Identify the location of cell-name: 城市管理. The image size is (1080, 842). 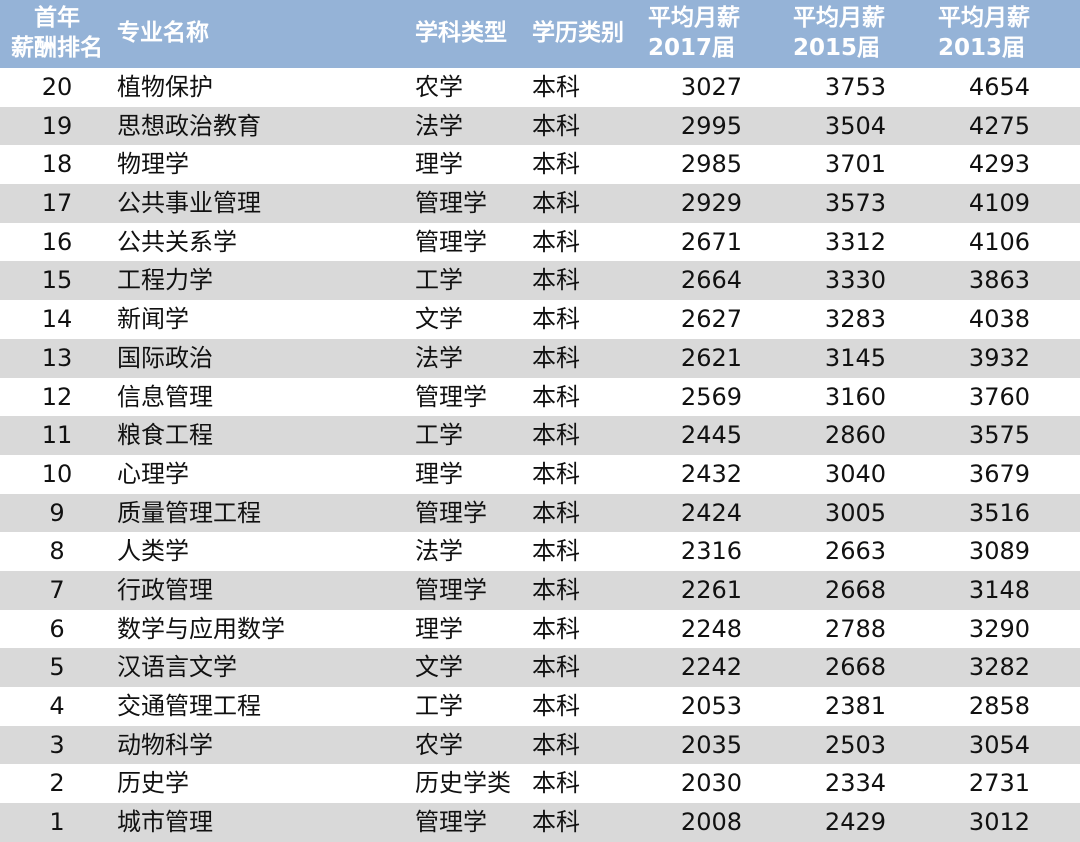
(165, 822).